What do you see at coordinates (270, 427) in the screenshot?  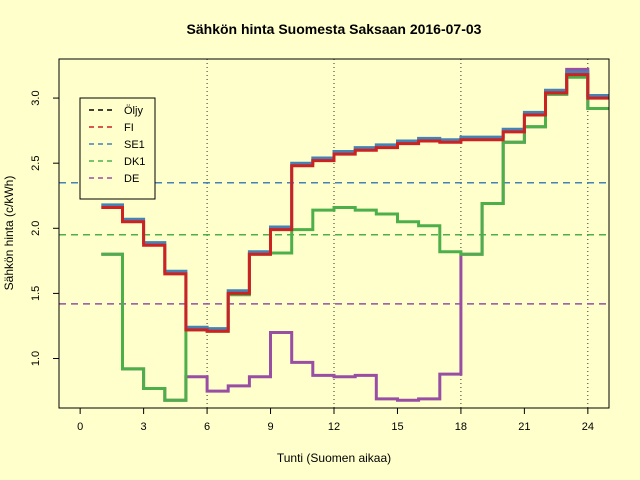 I see `x-tick-label: 9` at bounding box center [270, 427].